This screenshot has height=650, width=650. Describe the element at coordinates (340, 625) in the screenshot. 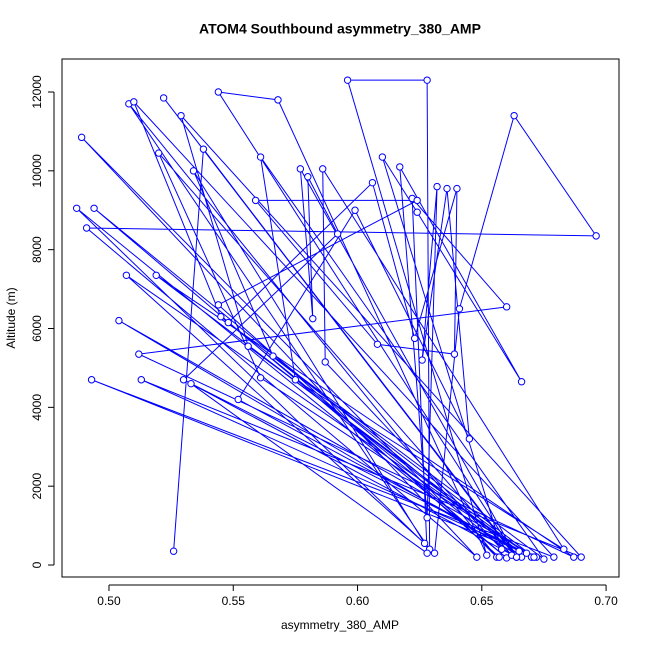

I see `x-axis-label: asymmetry_380_AMP` at that location.